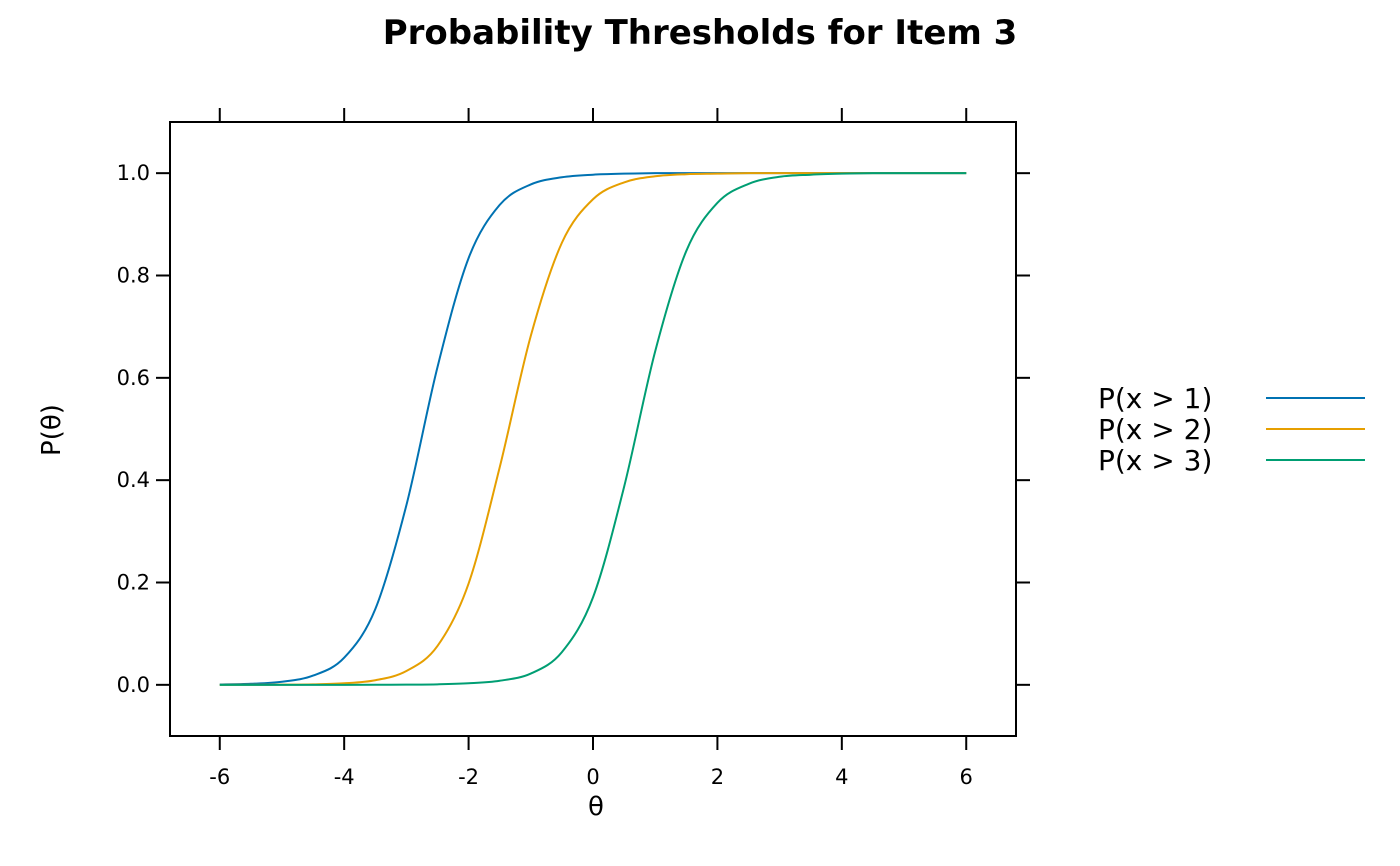 Image resolution: width=1400 pixels, height=866 pixels. Describe the element at coordinates (1155, 398) in the screenshot. I see `legend-label: P(x > 1)` at that location.